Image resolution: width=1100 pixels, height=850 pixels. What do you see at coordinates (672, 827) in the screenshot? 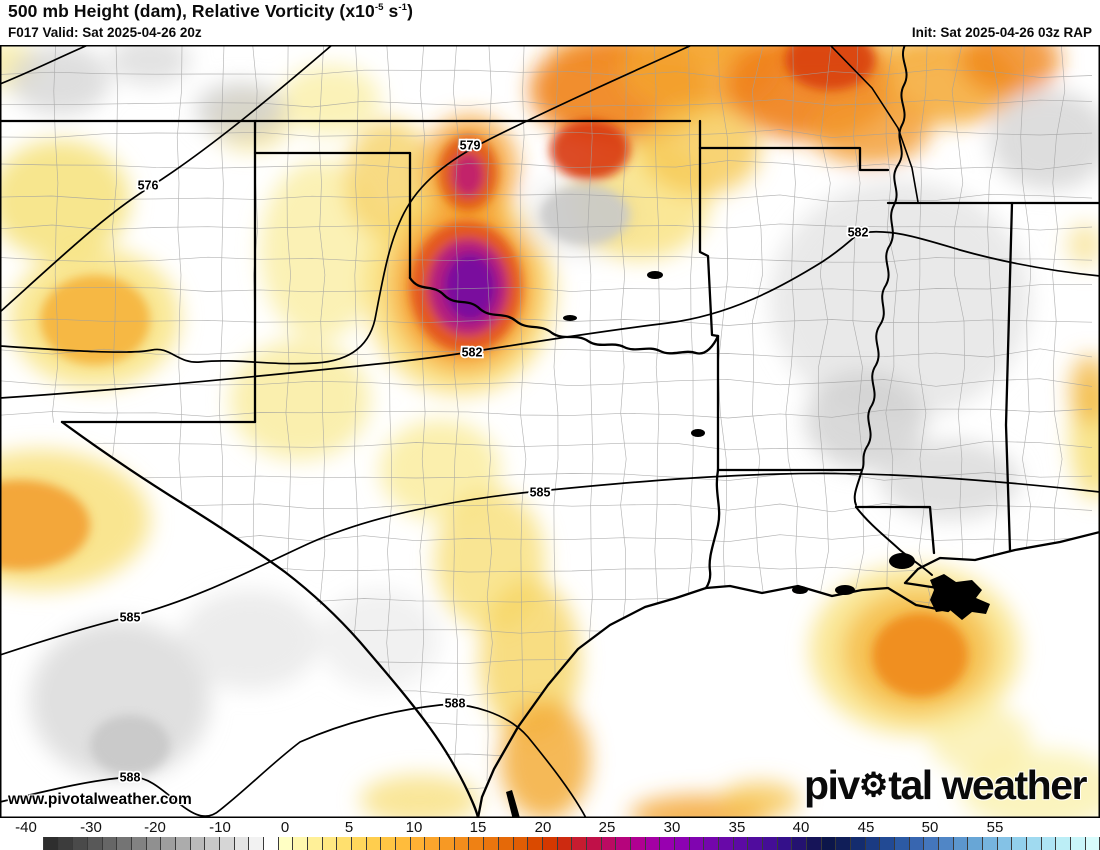
I see `colorbar-tick-30: 30` at bounding box center [672, 827].